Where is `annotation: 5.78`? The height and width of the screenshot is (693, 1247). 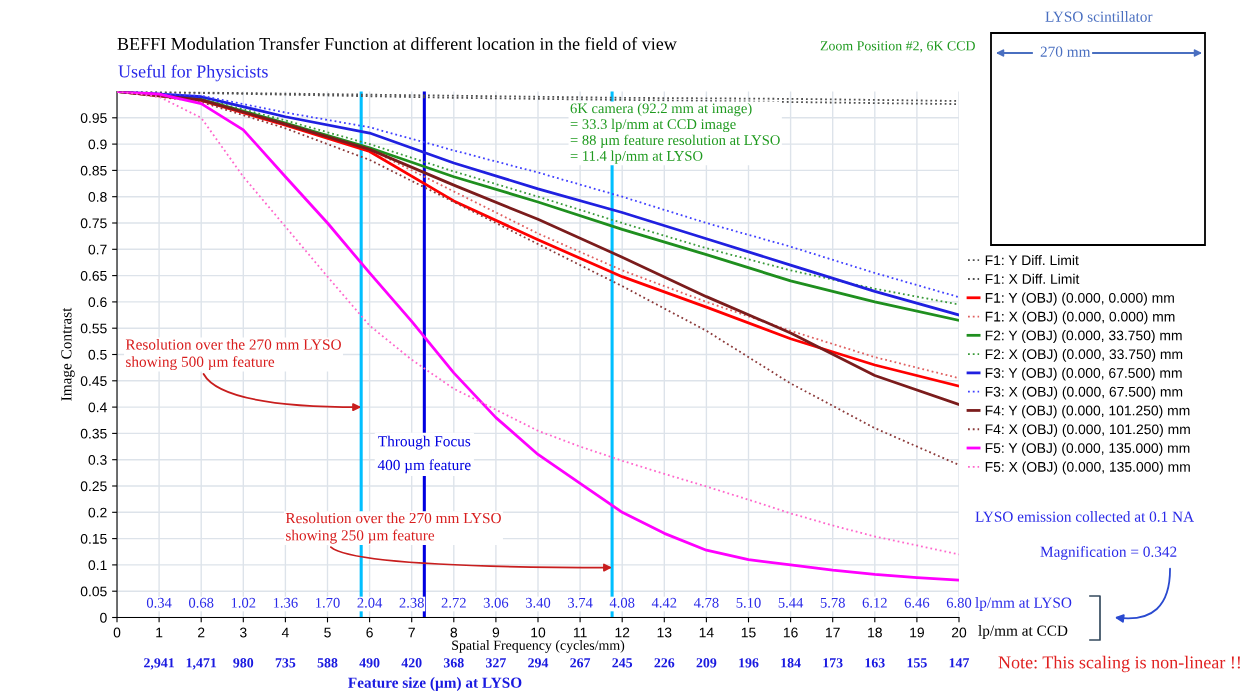 annotation: 5.78 is located at coordinates (832, 602).